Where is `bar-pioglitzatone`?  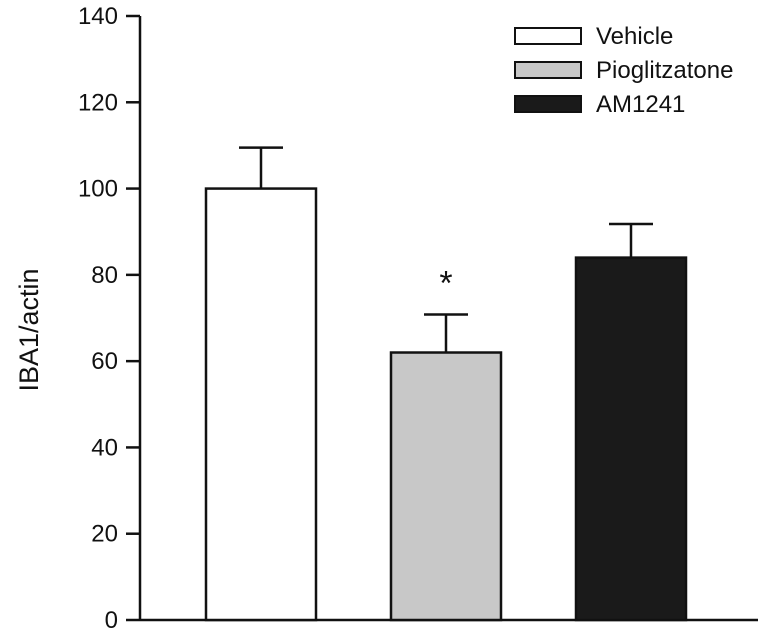
bar-pioglitzatone is located at coordinates (446, 486).